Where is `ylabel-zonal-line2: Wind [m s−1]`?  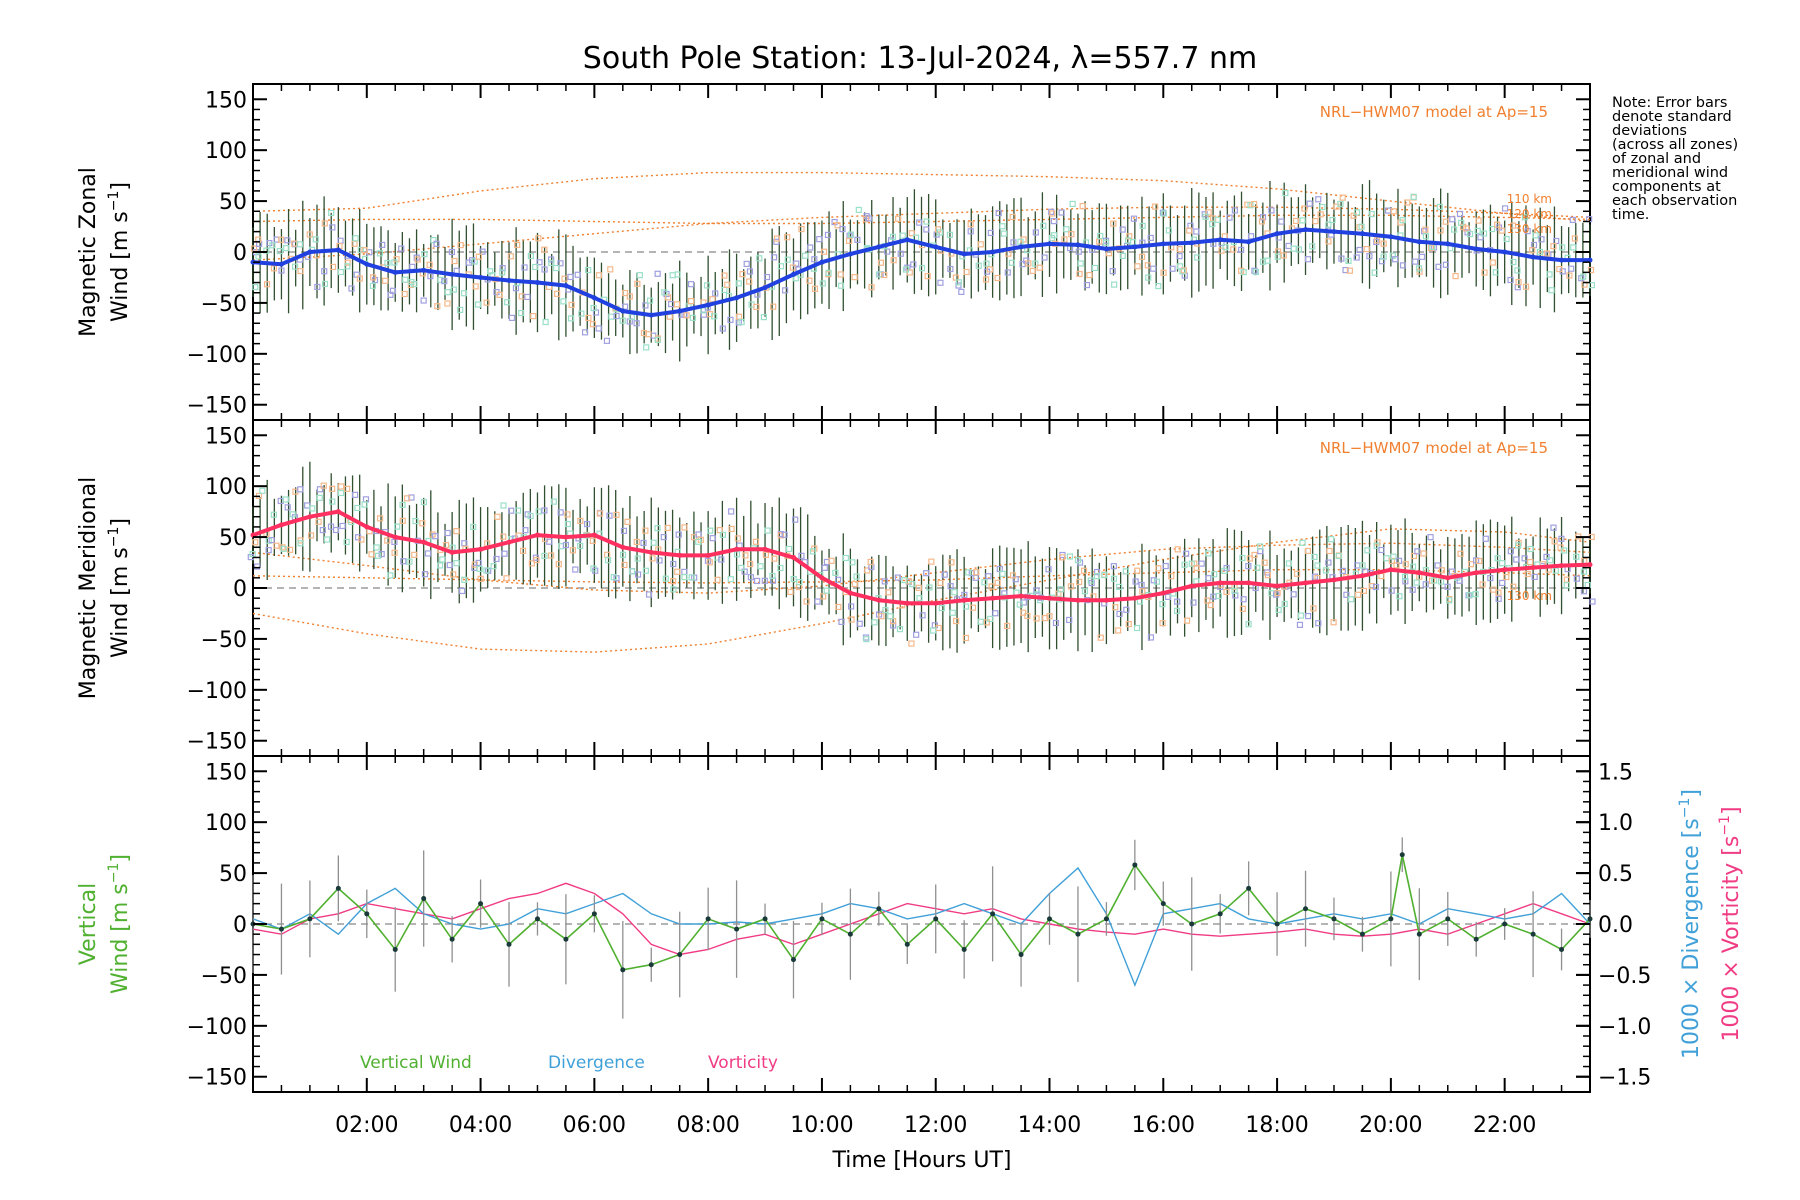 ylabel-zonal-line2: Wind [m s−1] is located at coordinates (119, 252).